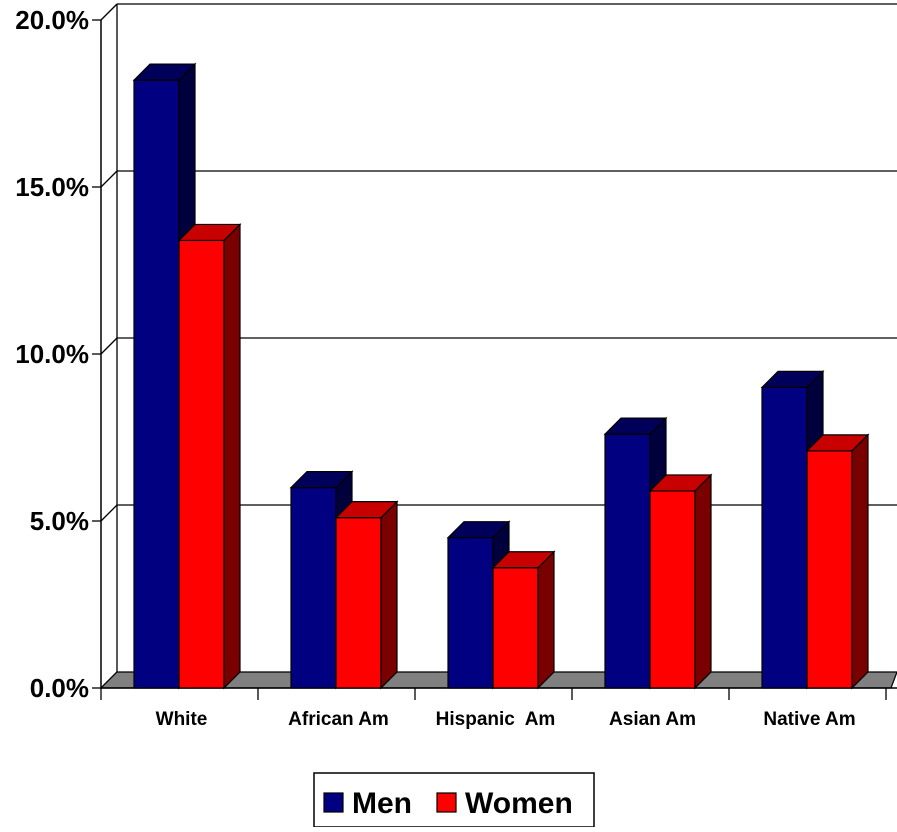 The image size is (897, 832). What do you see at coordinates (59, 521) in the screenshot?
I see `y-tick-label: 5.0%` at bounding box center [59, 521].